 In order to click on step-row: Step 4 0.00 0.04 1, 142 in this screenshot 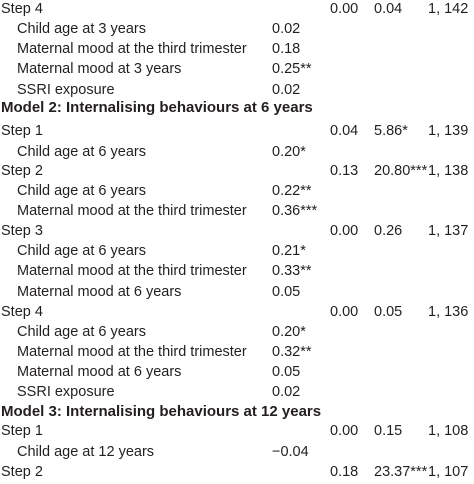, I will do `click(237, 10)`.